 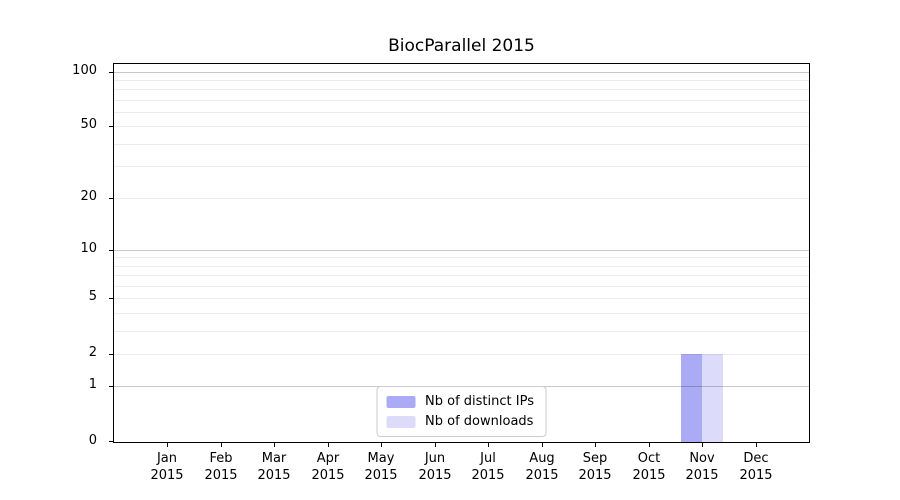 What do you see at coordinates (84, 70) in the screenshot?
I see `y-tick-label: 100` at bounding box center [84, 70].